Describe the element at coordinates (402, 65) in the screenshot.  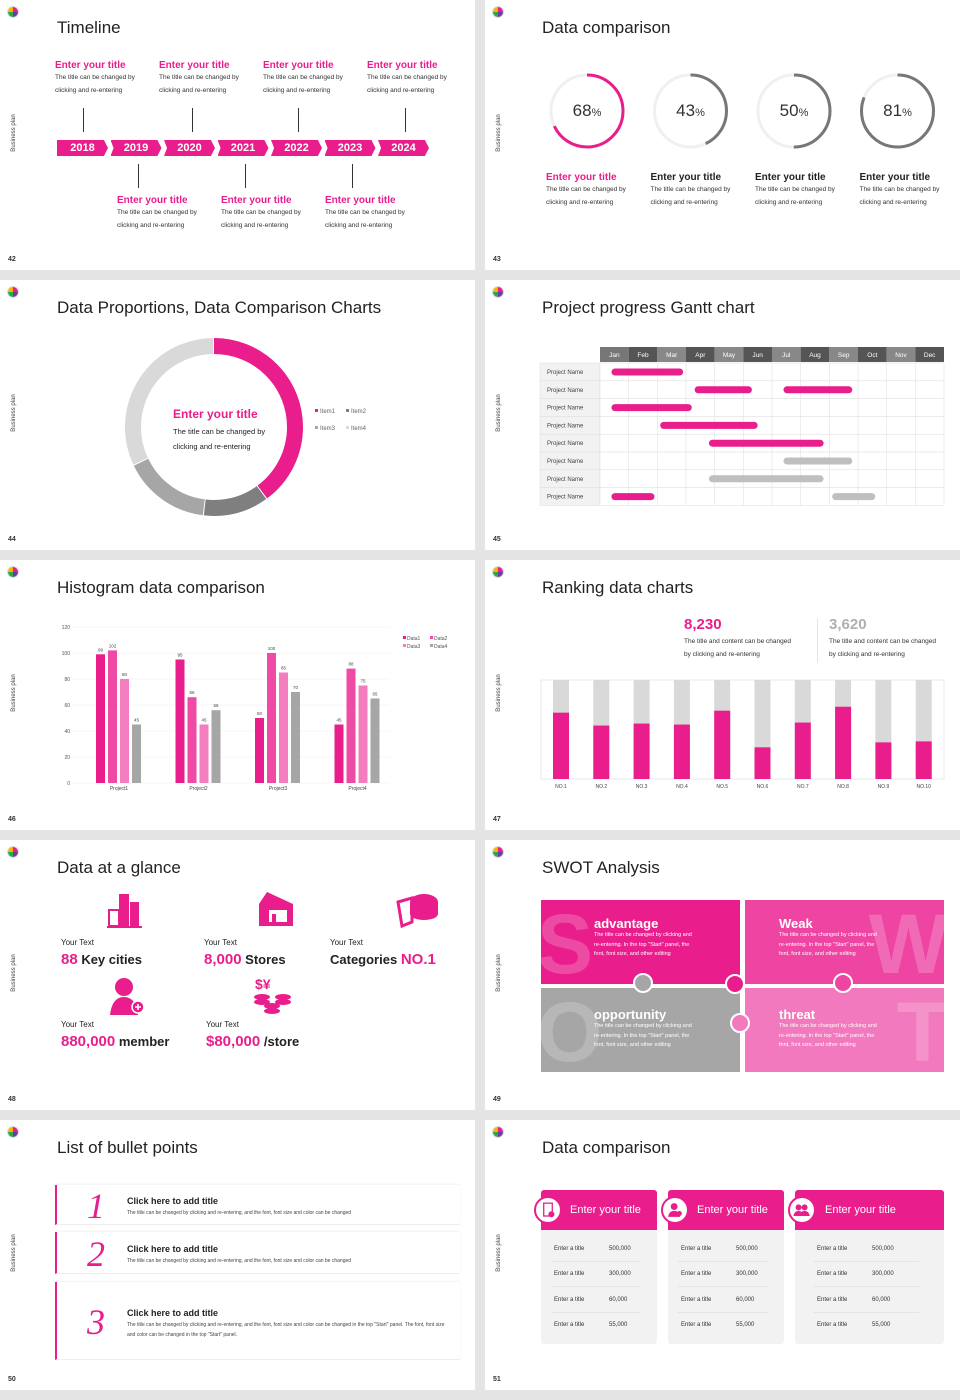
I see `timeline-item-title: Enter your title` at that location.